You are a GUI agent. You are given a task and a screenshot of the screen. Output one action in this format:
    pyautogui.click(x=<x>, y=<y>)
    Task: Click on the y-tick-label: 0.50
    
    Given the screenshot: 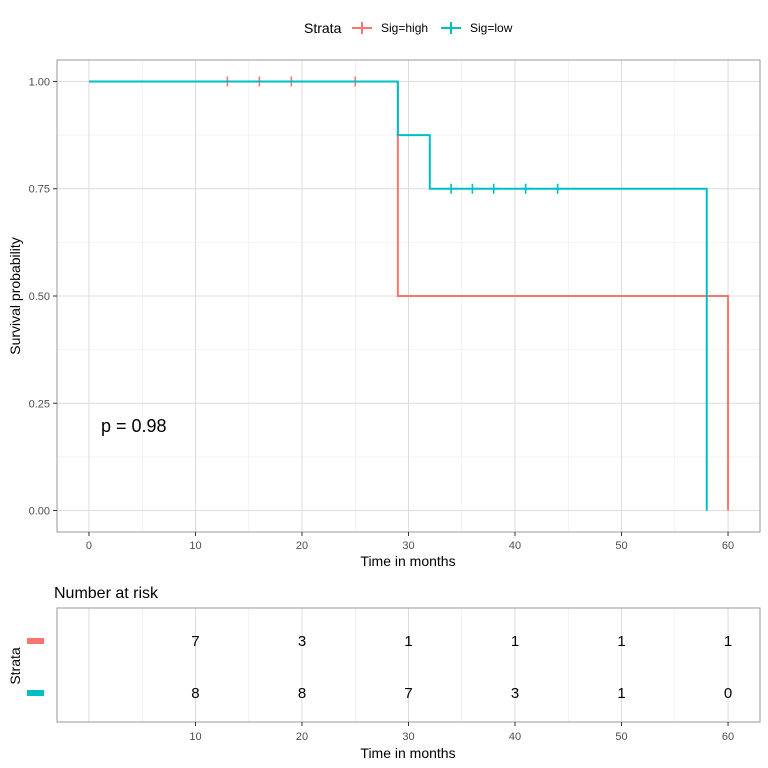 What is the action you would take?
    pyautogui.click(x=39, y=297)
    